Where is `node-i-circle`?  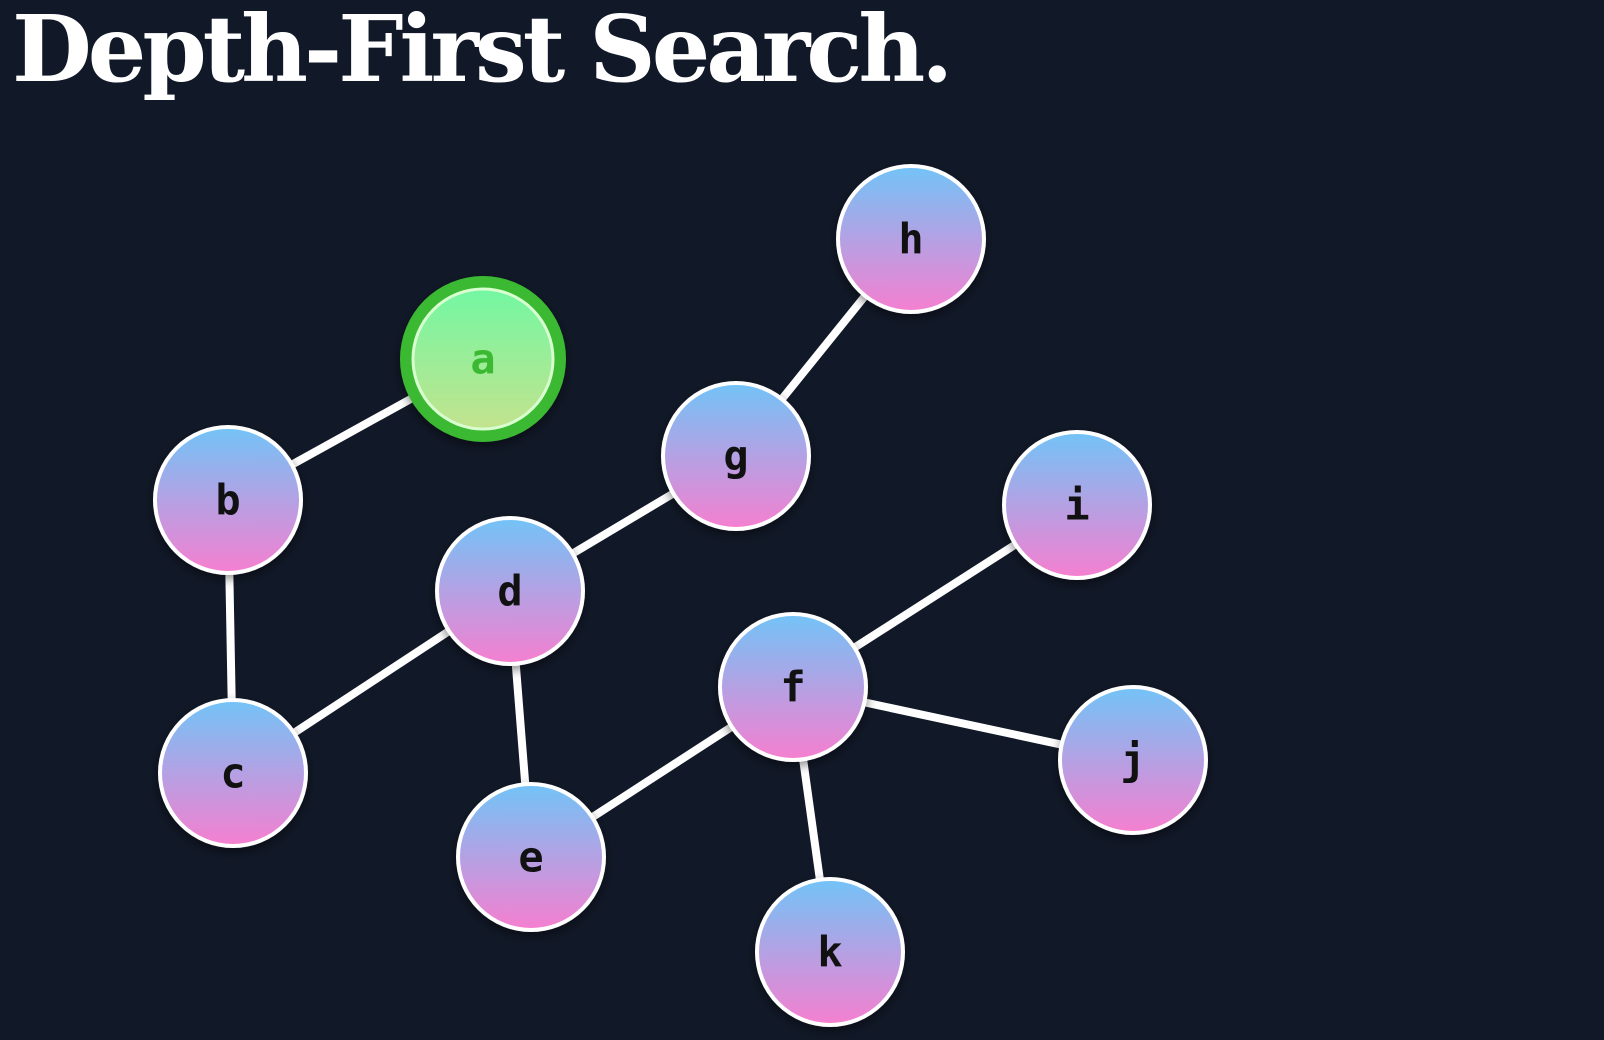
node-i-circle is located at coordinates (1077, 505).